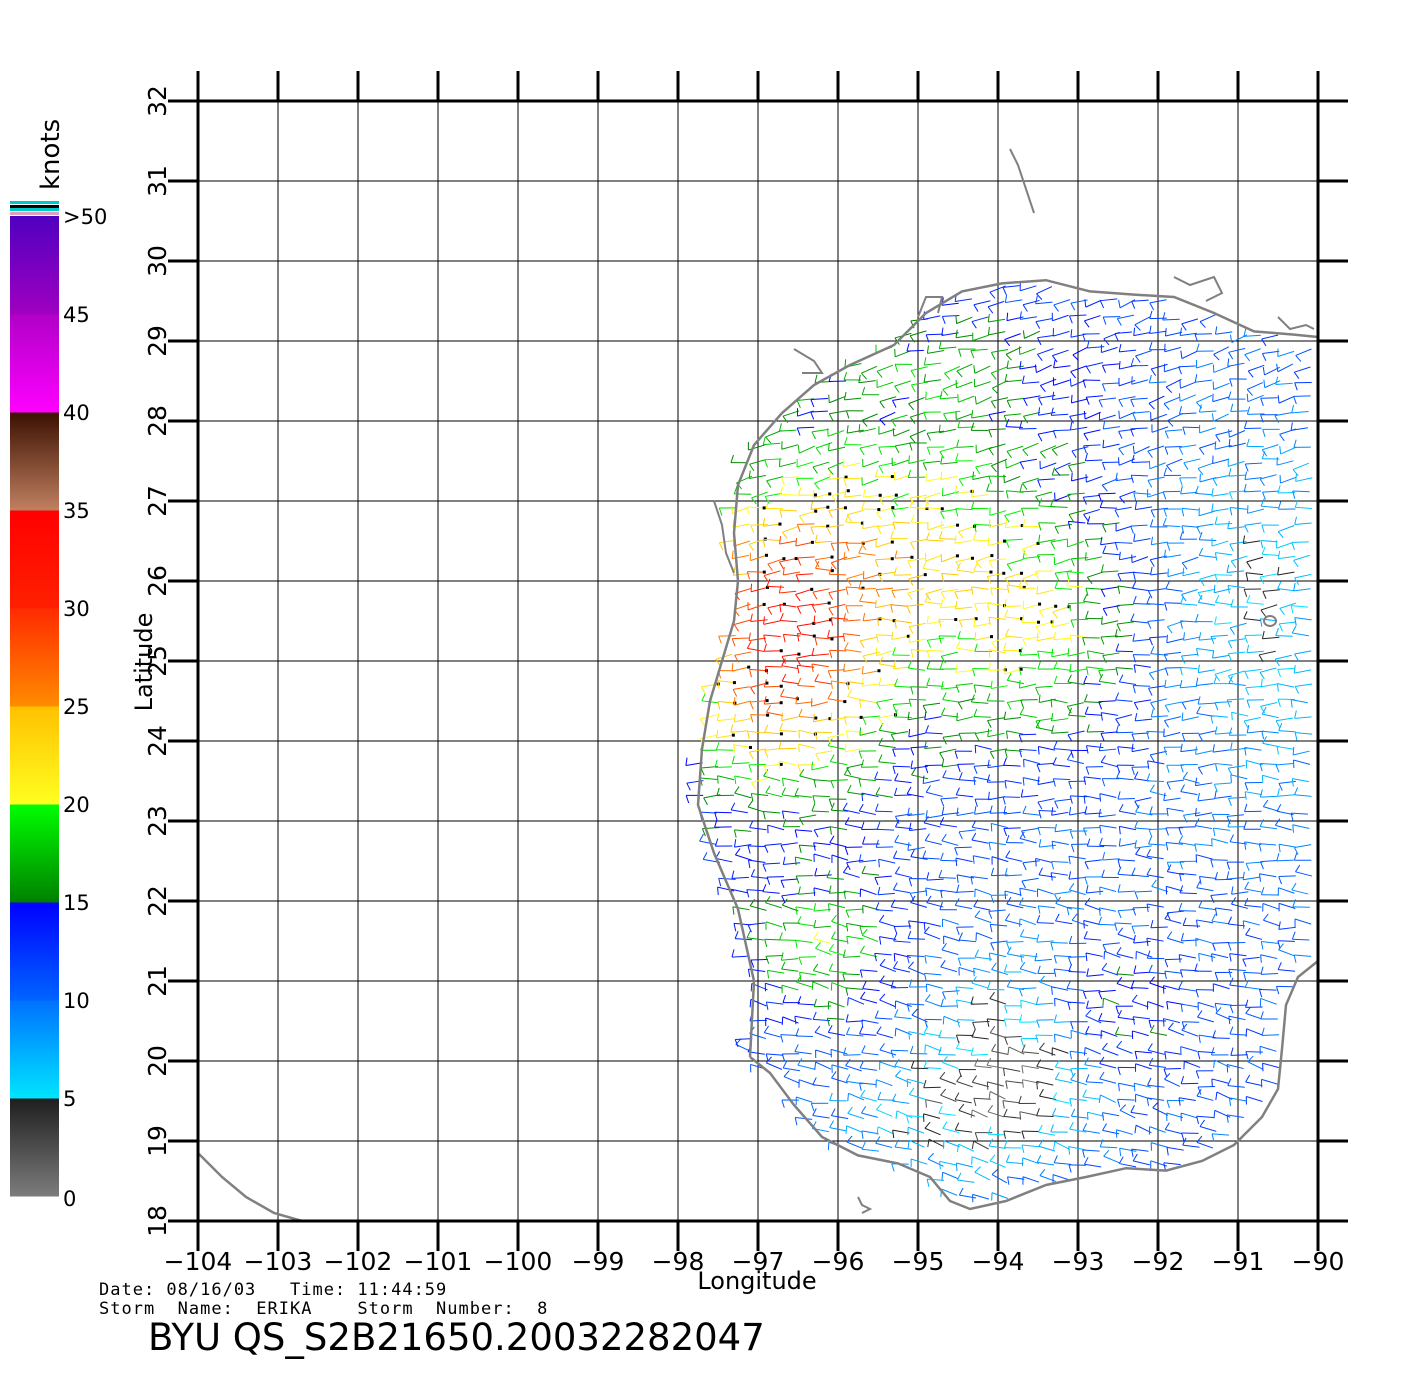 The image size is (1420, 1400). Describe the element at coordinates (34, 206) in the screenshot. I see `colorbar-cap-stripe` at that location.